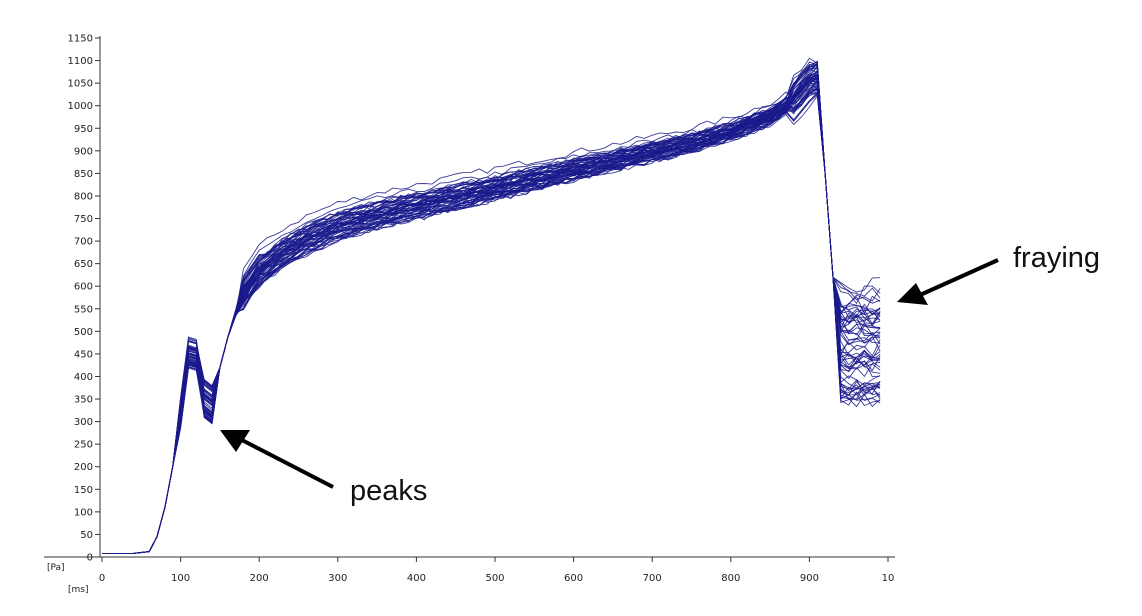 This screenshot has height=616, width=1142. I want to click on x-tick-label: 10, so click(888, 578).